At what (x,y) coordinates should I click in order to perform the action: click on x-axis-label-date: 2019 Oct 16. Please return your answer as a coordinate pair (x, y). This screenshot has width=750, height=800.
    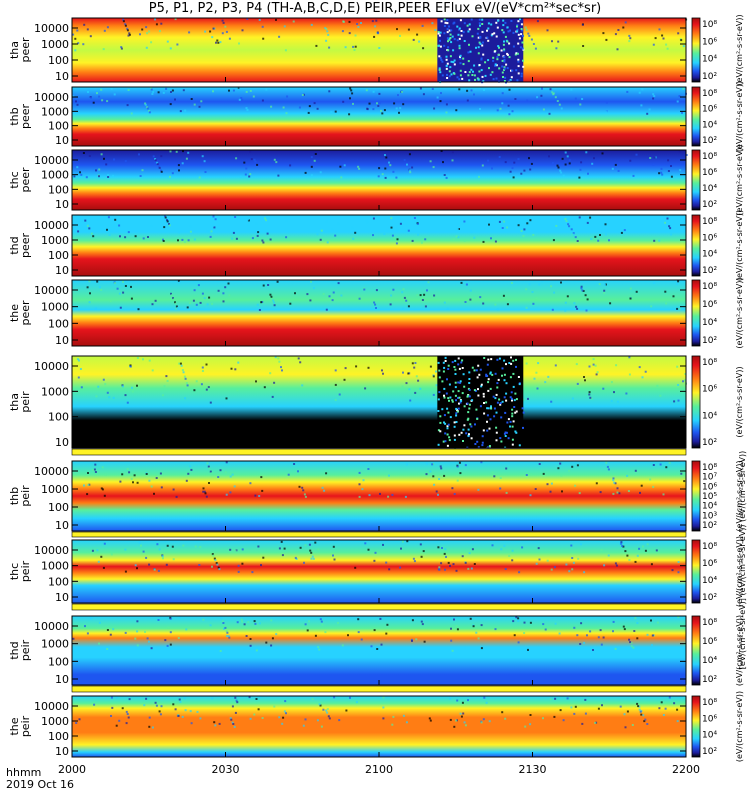
    Looking at the image, I should click on (40, 784).